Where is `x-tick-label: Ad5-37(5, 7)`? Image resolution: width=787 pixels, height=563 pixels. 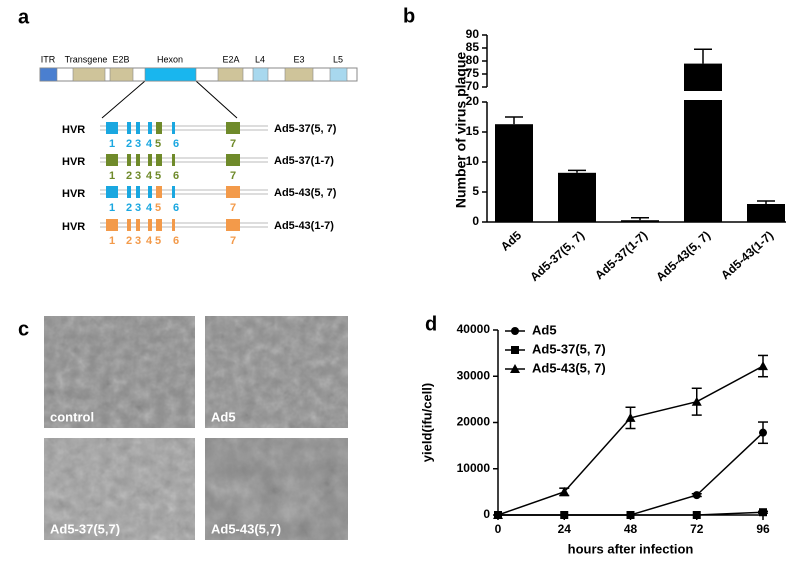
x-tick-label: Ad5-37(5, 7) is located at coordinates (557, 256).